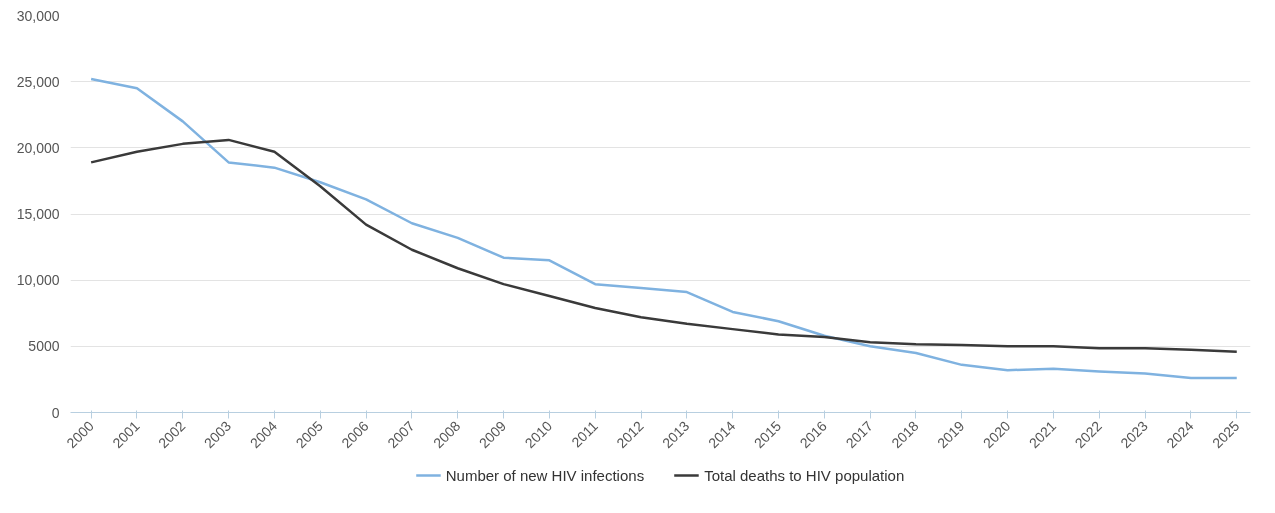  What do you see at coordinates (38, 147) in the screenshot?
I see `y-tick-label: 20,000` at bounding box center [38, 147].